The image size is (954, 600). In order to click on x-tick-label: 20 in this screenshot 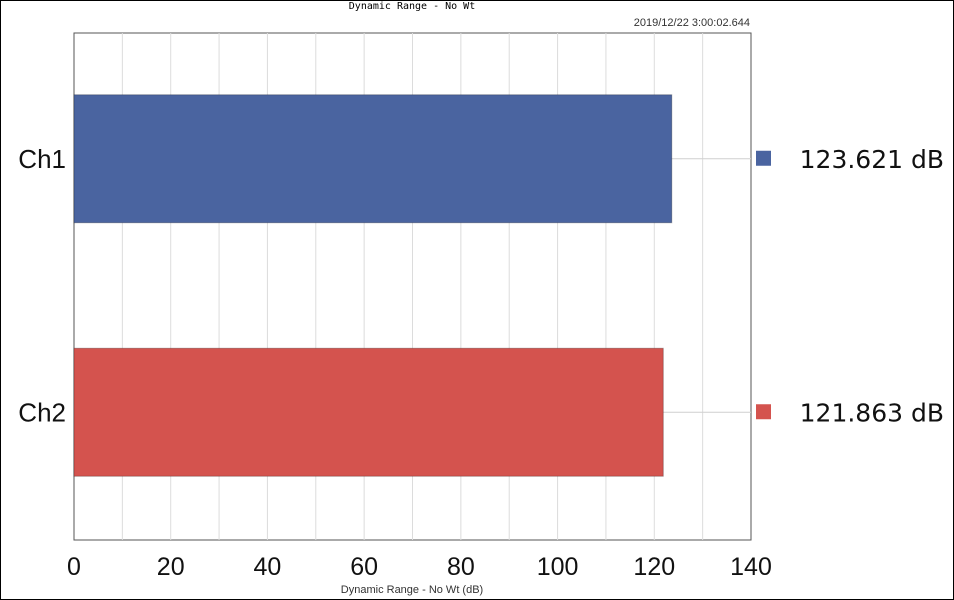, I will do `click(171, 567)`.